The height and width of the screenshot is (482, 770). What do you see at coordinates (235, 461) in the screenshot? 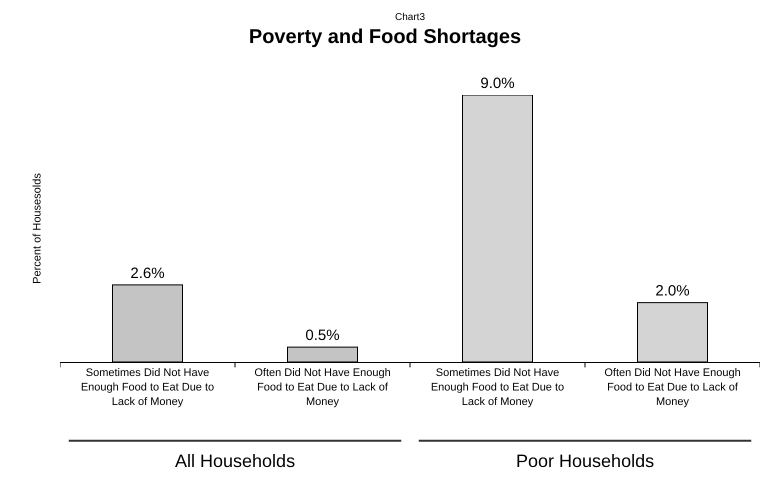
I see `text: All Households` at bounding box center [235, 461].